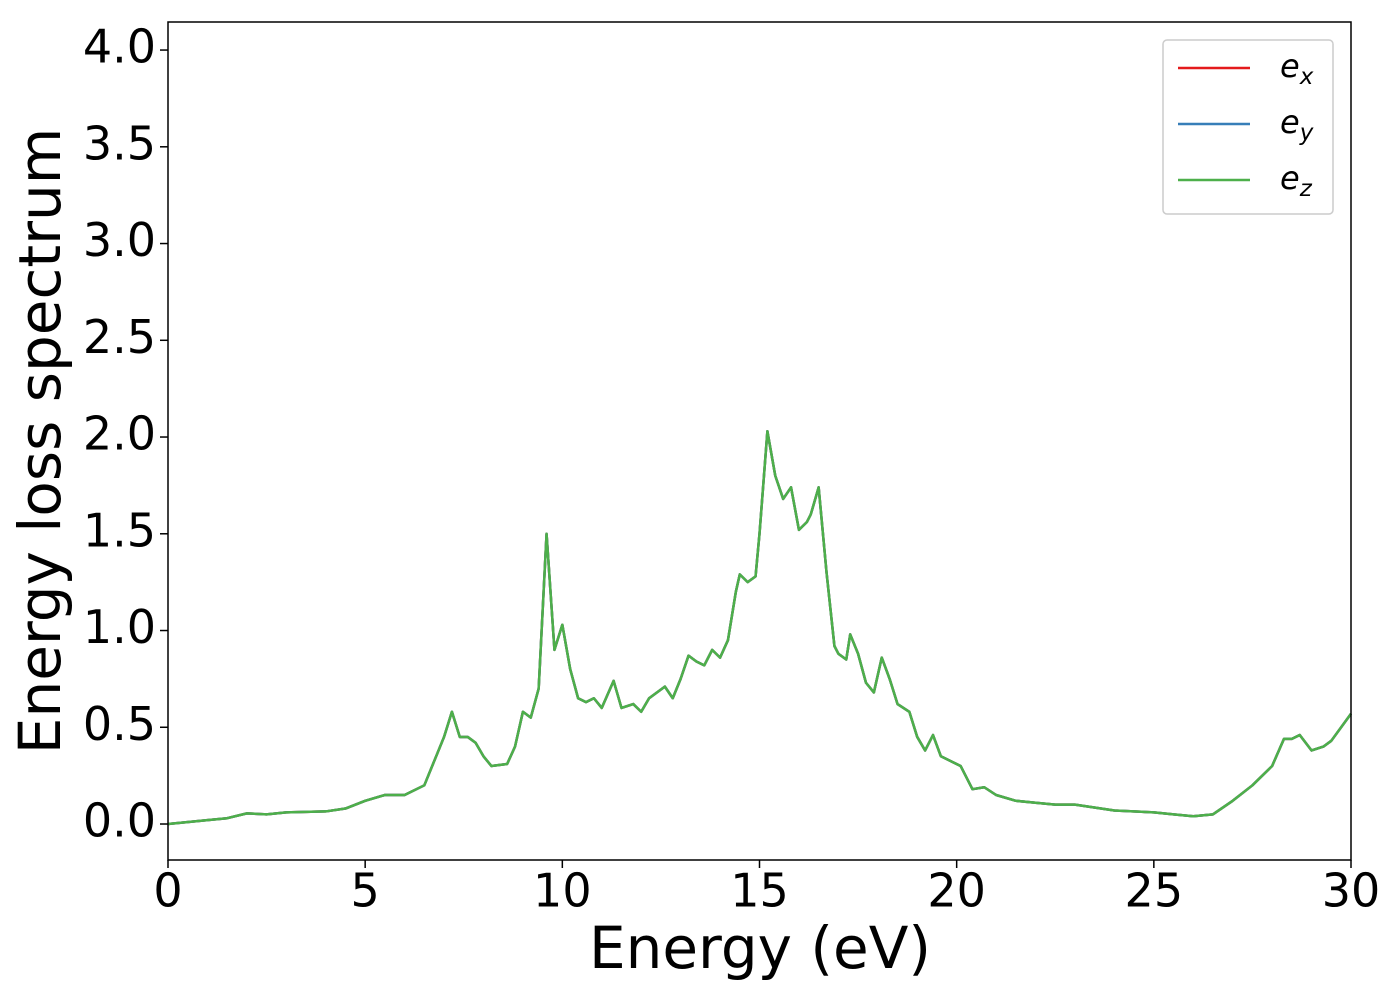  What do you see at coordinates (119, 434) in the screenshot?
I see `y-tick-label: 2.0` at bounding box center [119, 434].